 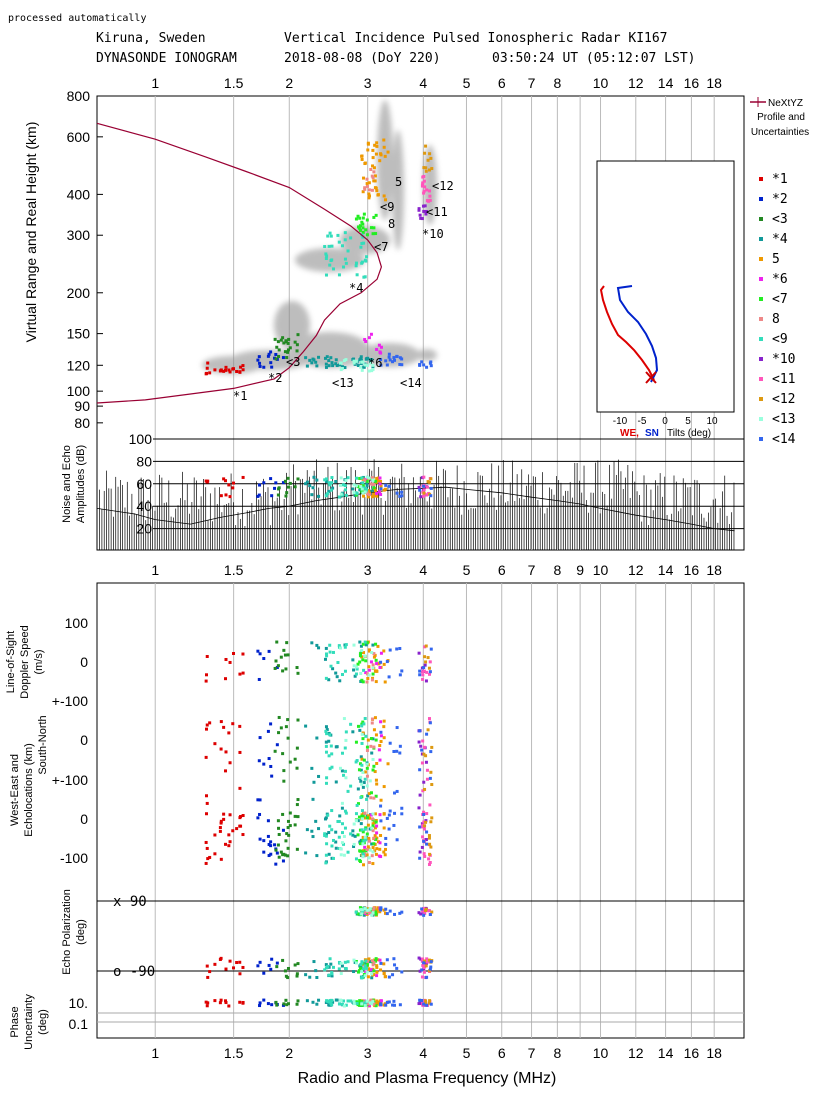 What do you see at coordinates (387, 207) in the screenshot?
I see `trace-label-9: <9` at bounding box center [387, 207].